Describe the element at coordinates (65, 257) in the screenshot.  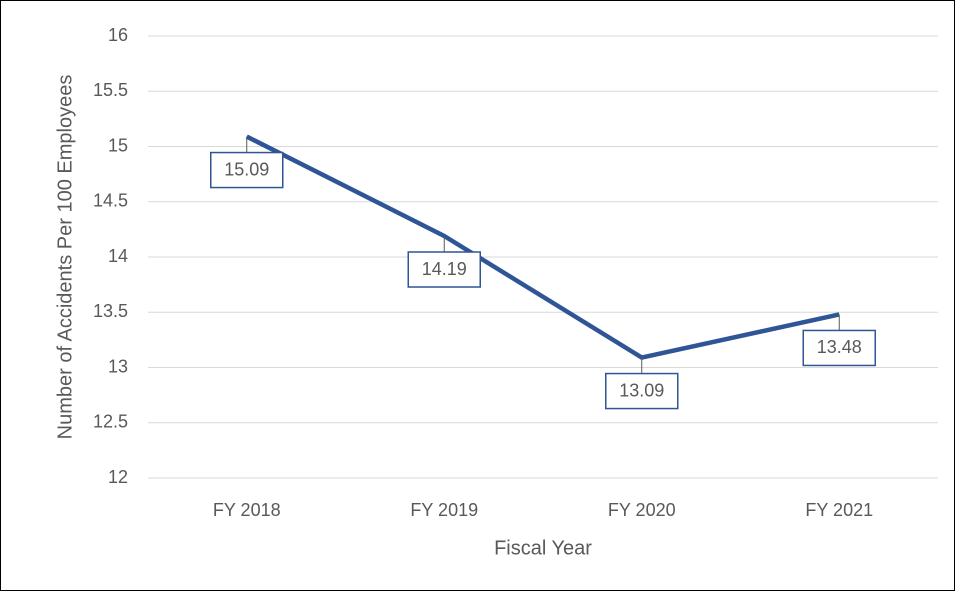
I see `y-axis-title: Number of Accidents Per 100 Employees` at that location.